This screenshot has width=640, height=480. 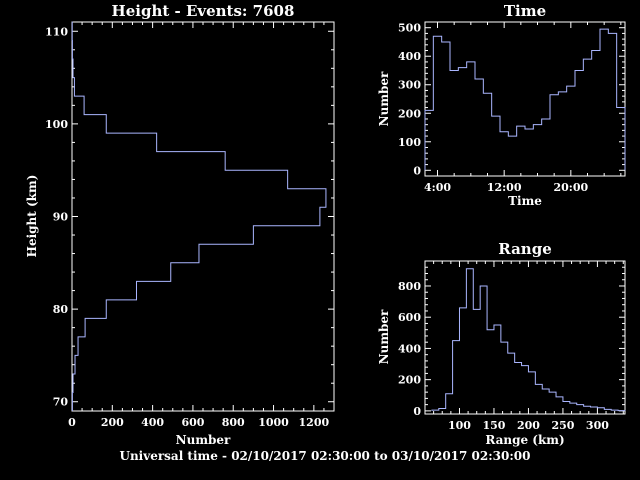 What do you see at coordinates (72, 422) in the screenshot?
I see `height-xtick-label: 0` at bounding box center [72, 422].